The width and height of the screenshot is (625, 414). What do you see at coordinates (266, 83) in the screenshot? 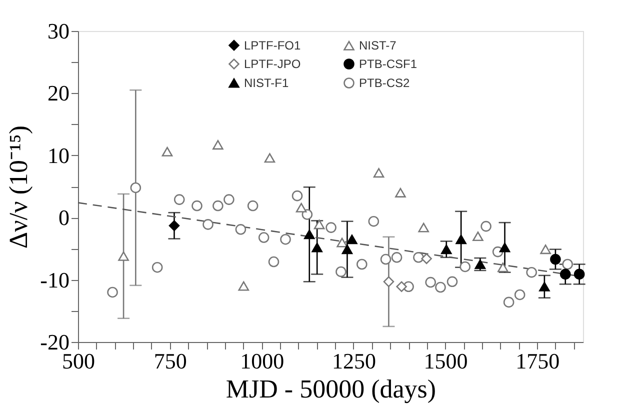
I see `legend-label: NIST-F1` at bounding box center [266, 83].